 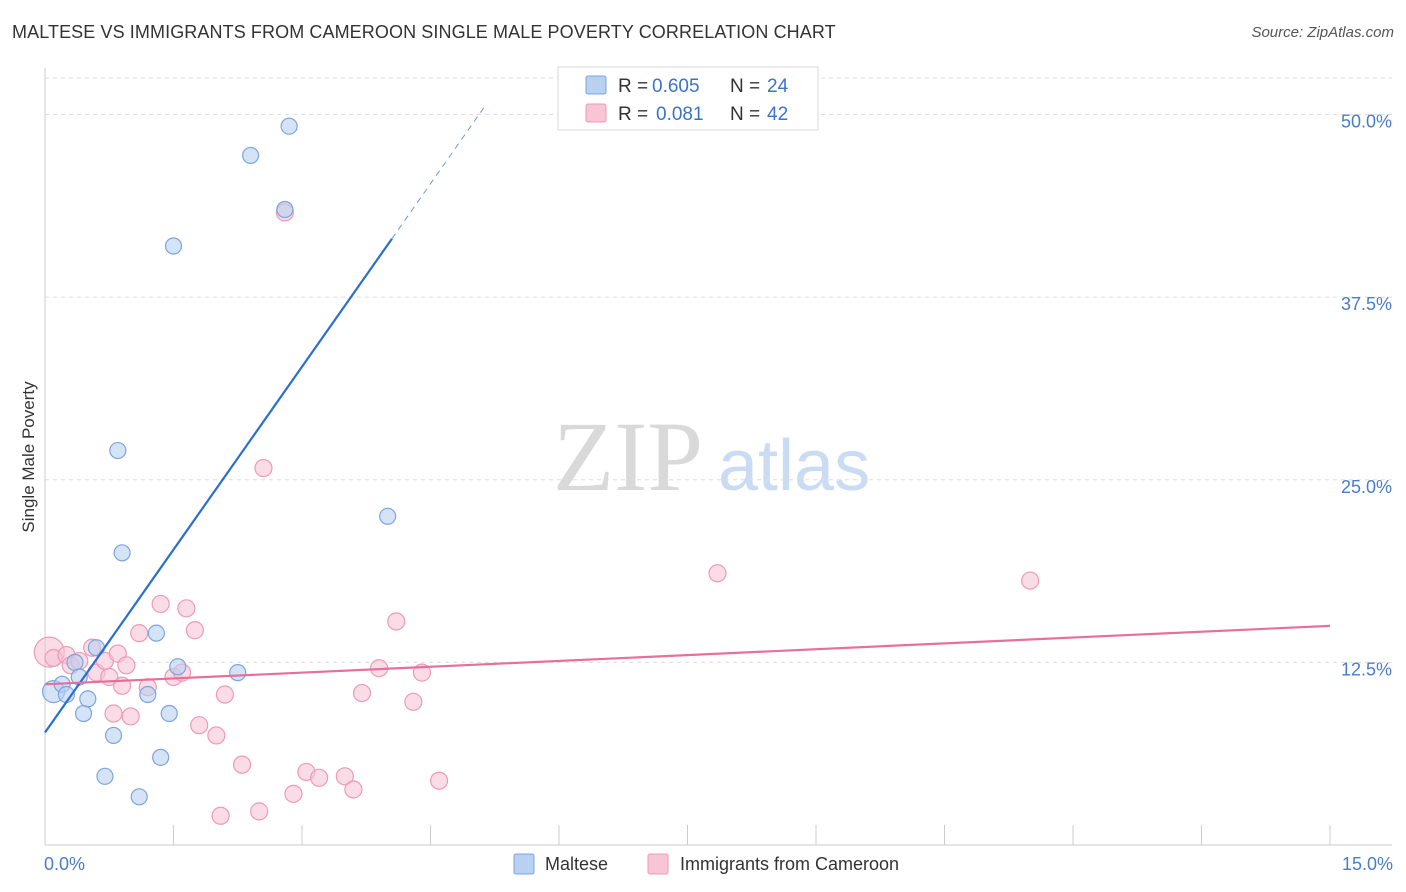 What do you see at coordinates (576, 864) in the screenshot?
I see `bottom-legend-maltese: Maltese` at bounding box center [576, 864].